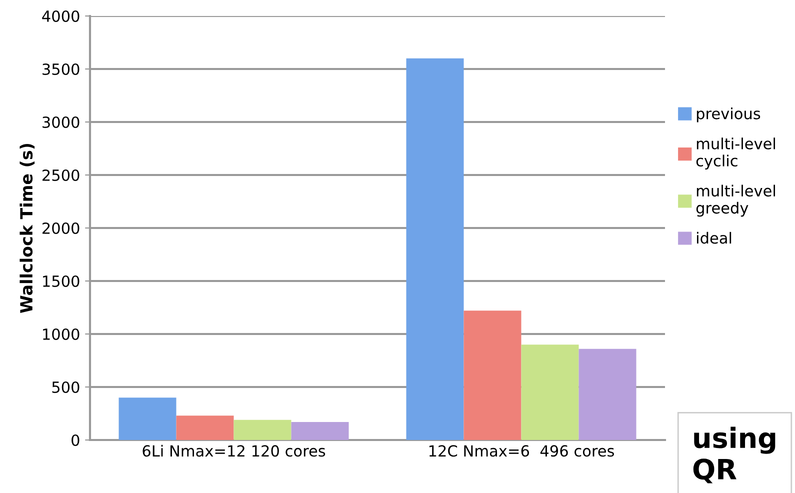  I want to click on y-axis-title: Wallclock Time (s), so click(27, 228).